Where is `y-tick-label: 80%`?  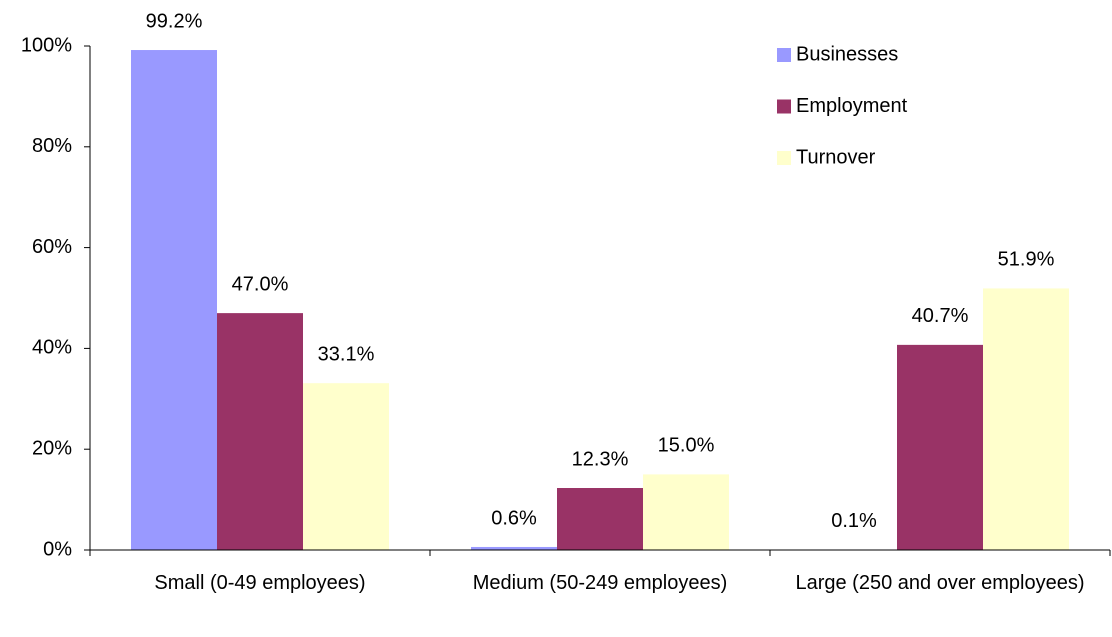
y-tick-label: 80% is located at coordinates (52, 146).